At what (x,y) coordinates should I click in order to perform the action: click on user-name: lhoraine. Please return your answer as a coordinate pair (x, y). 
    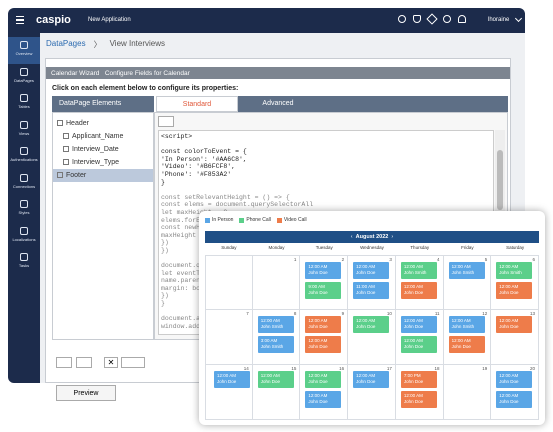
    Looking at the image, I should click on (499, 20).